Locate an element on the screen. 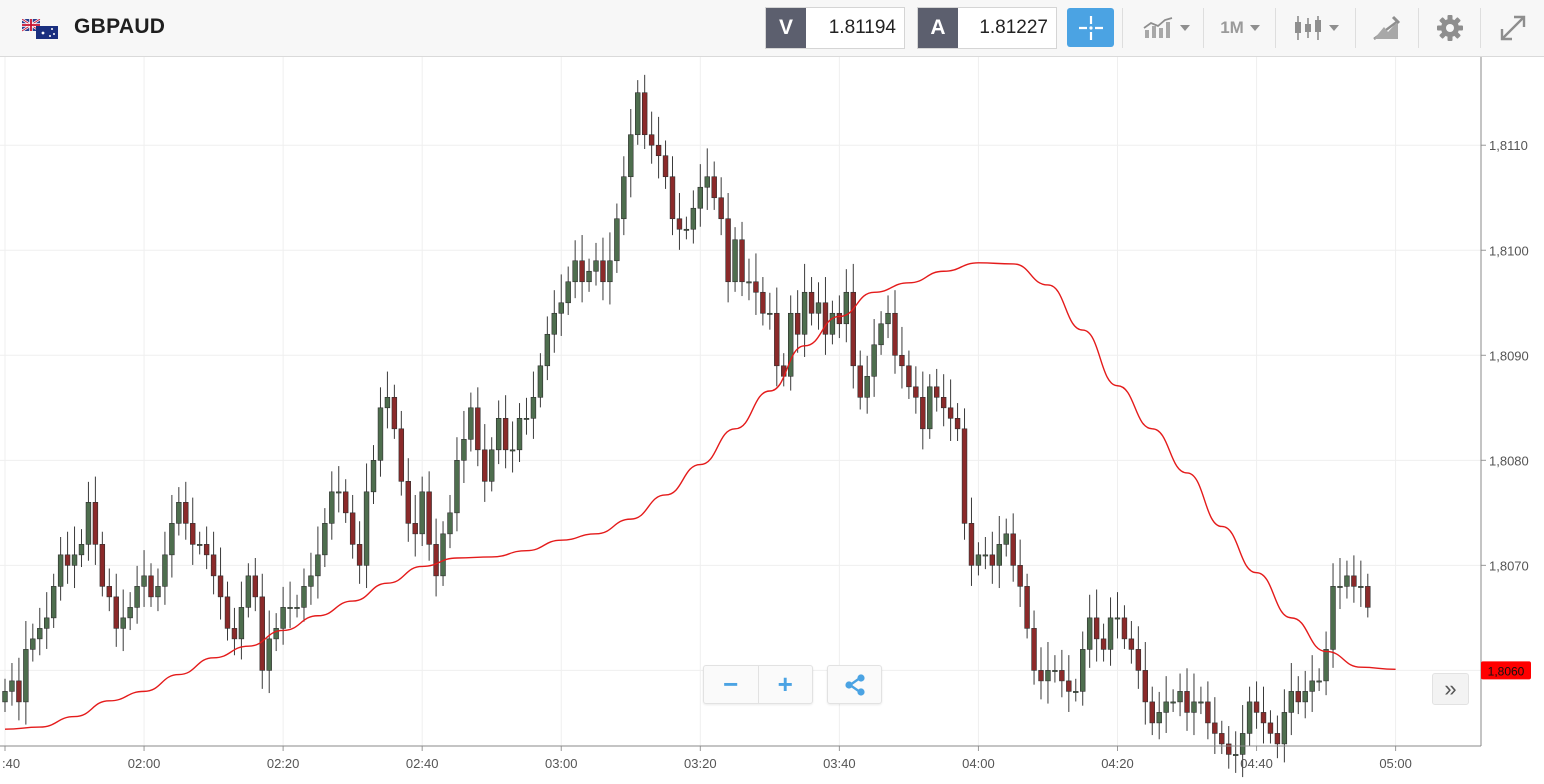 This screenshot has height=784, width=1544. x-tick-label: :40 is located at coordinates (11, 763).